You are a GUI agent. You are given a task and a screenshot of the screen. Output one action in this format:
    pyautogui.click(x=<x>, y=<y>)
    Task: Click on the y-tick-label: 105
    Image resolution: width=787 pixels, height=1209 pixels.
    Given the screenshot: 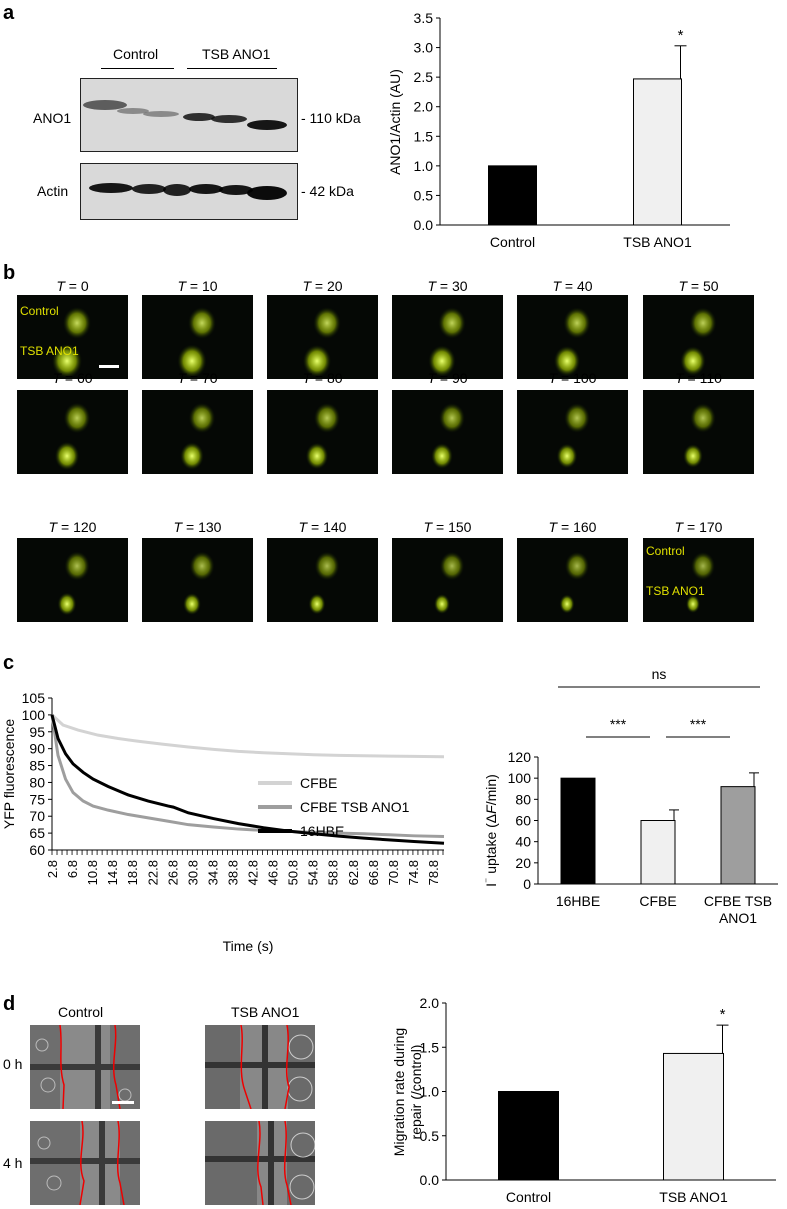 What is the action you would take?
    pyautogui.click(x=34, y=698)
    